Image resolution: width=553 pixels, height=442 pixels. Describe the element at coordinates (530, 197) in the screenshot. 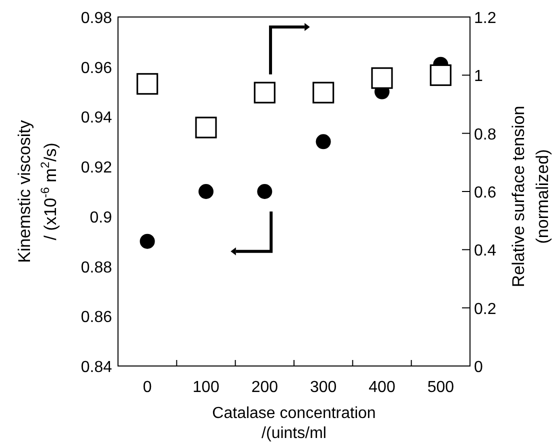

I see `y2-axis-title: Relative surface tension (normalized)` at that location.